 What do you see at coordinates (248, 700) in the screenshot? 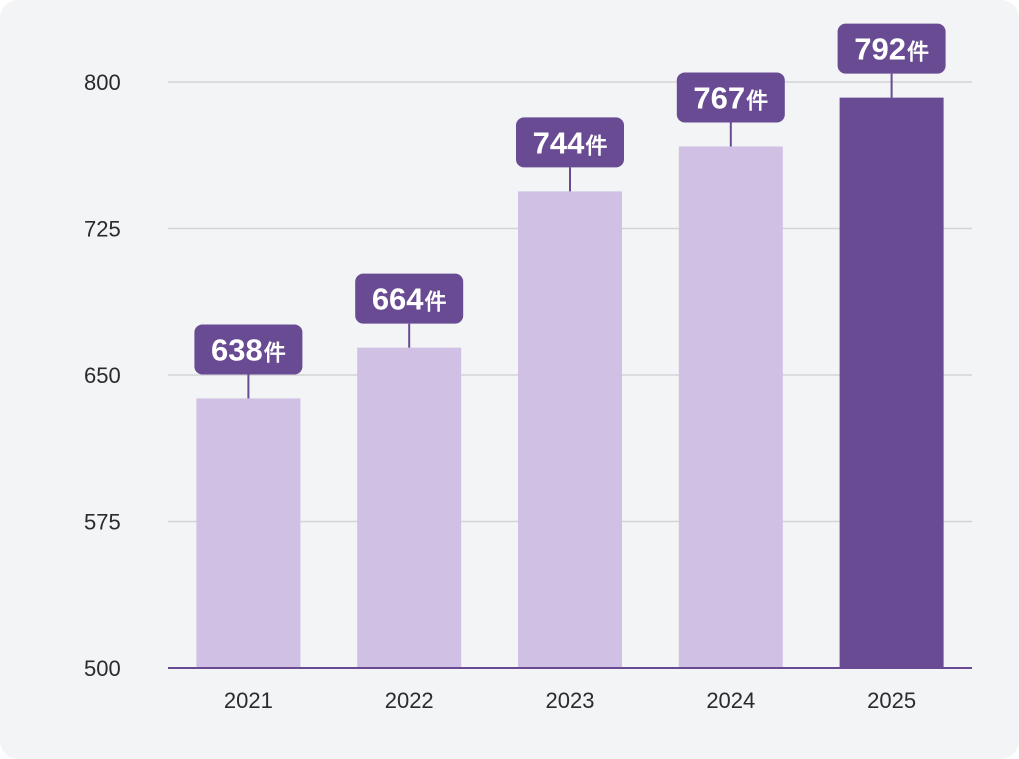
I see `x-tick-label: 2021` at bounding box center [248, 700].